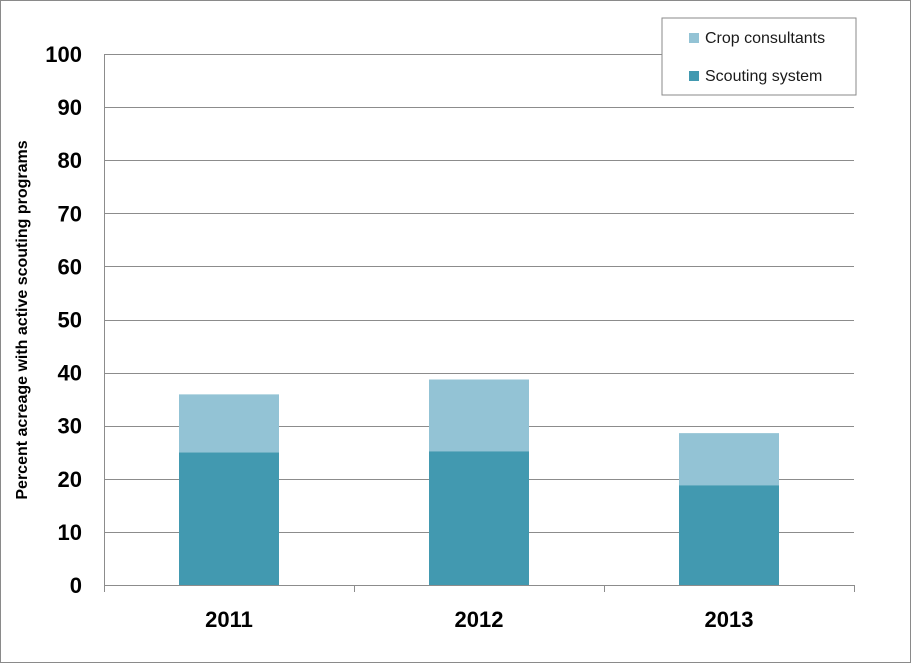  What do you see at coordinates (729, 535) in the screenshot?
I see `bar-2013-scouting-system` at bounding box center [729, 535].